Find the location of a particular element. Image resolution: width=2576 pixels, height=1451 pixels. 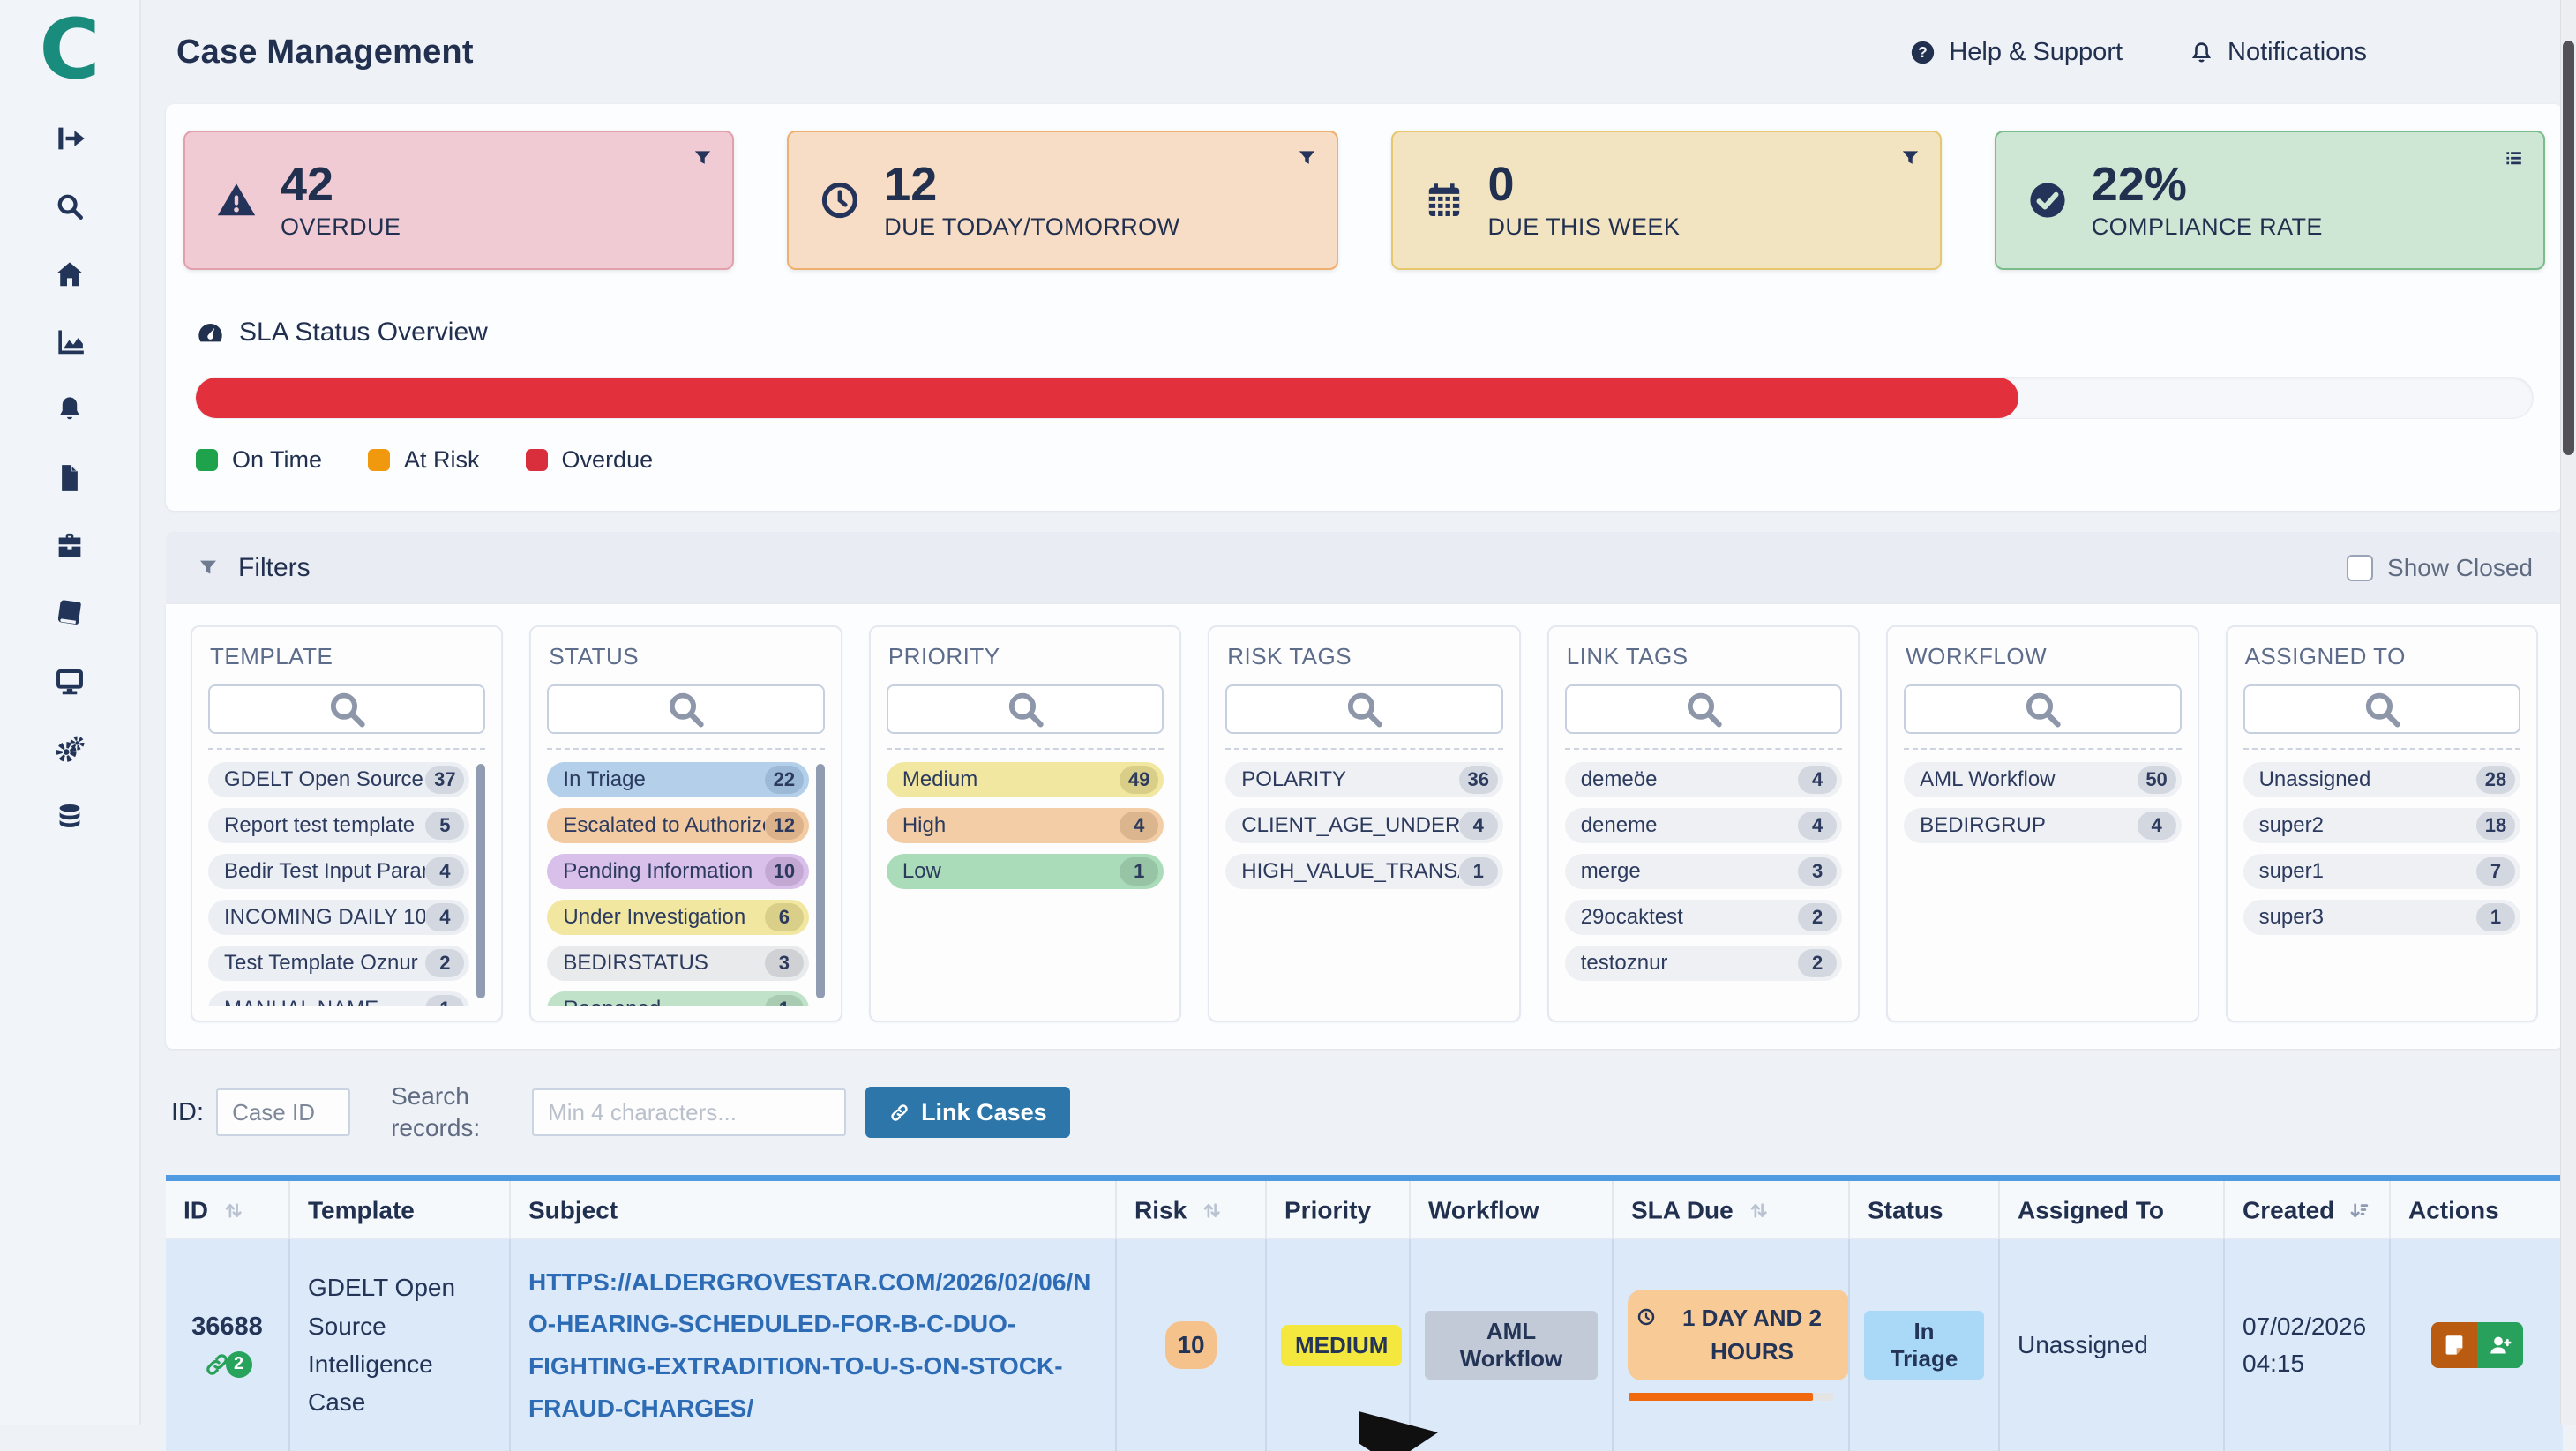

show-closed-checkbox is located at coordinates (2360, 568).